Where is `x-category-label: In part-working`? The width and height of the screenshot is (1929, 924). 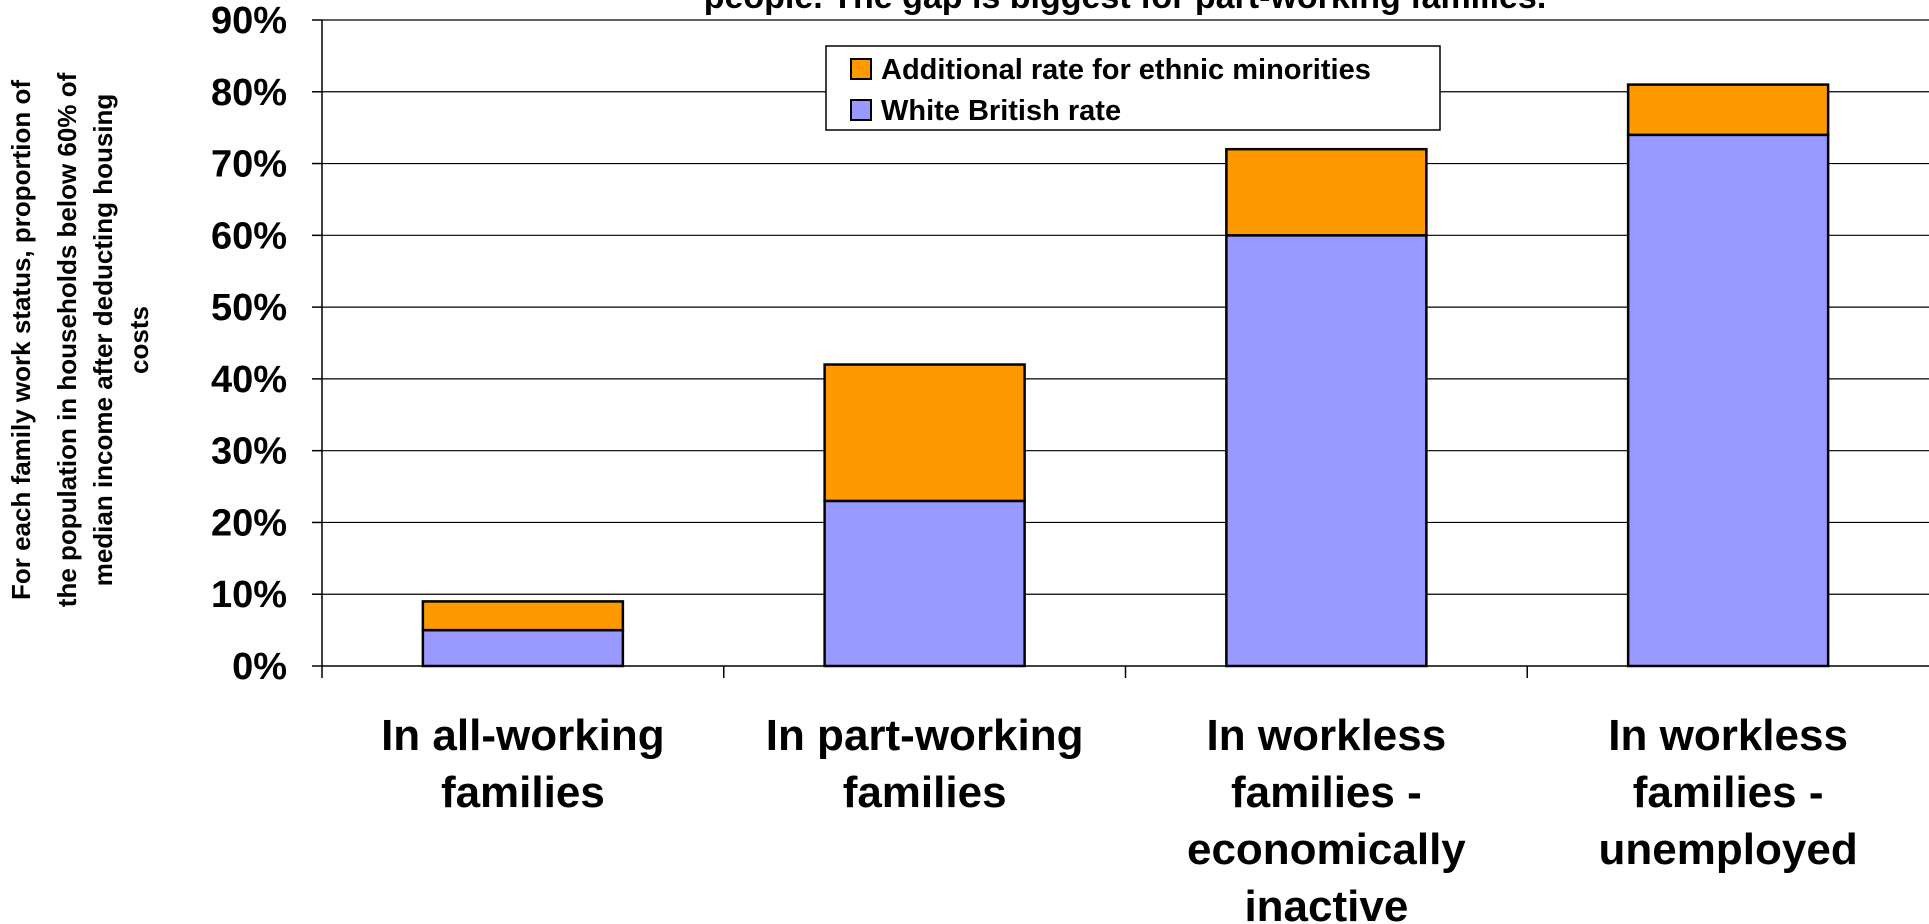
x-category-label: In part-working is located at coordinates (925, 735).